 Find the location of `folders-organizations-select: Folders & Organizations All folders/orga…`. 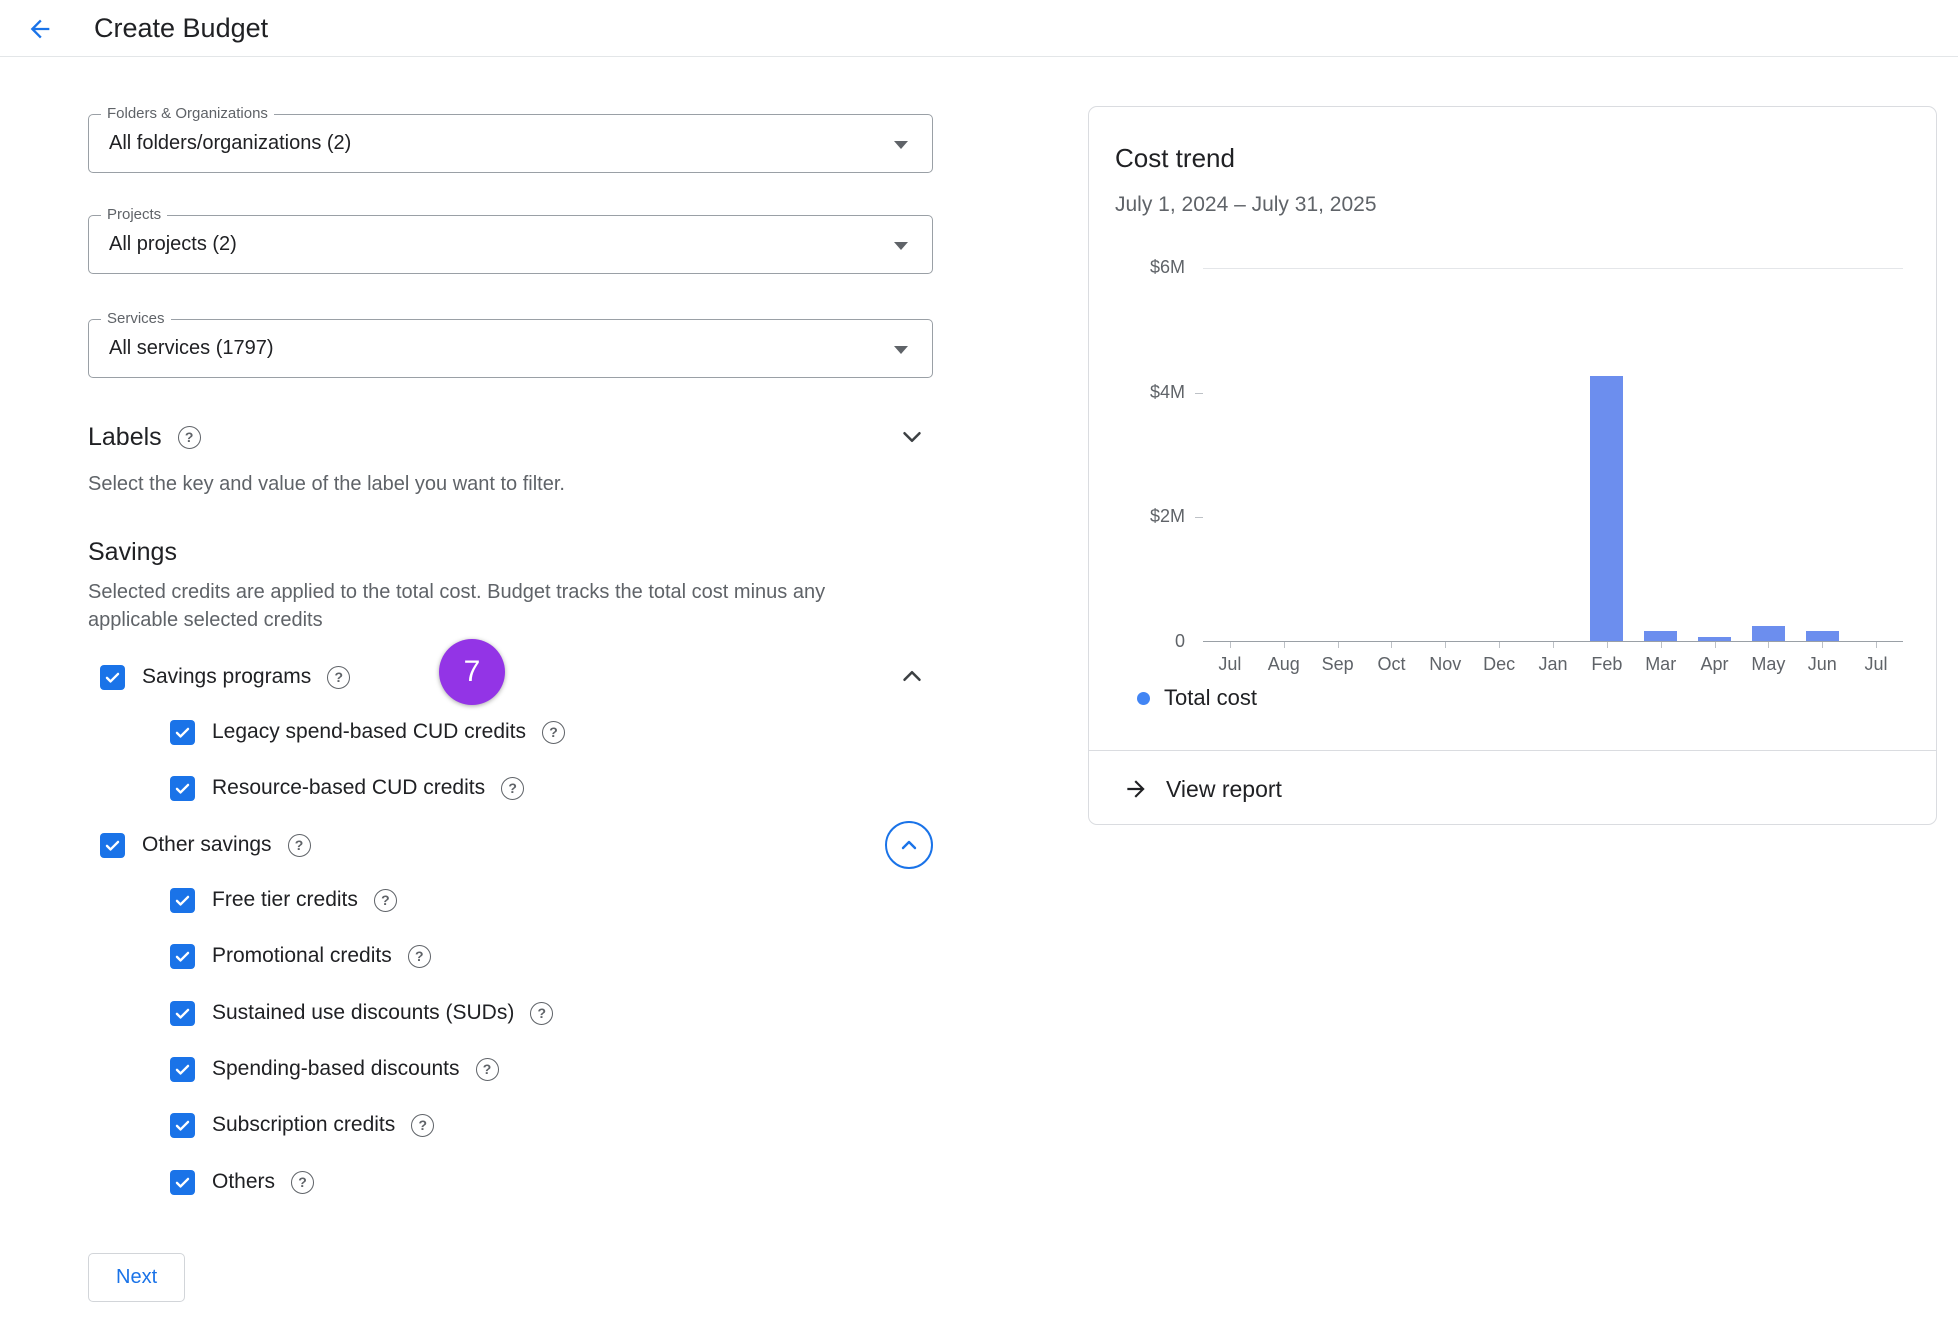

folders-organizations-select: Folders & Organizations All folders/orga… is located at coordinates (510, 139).